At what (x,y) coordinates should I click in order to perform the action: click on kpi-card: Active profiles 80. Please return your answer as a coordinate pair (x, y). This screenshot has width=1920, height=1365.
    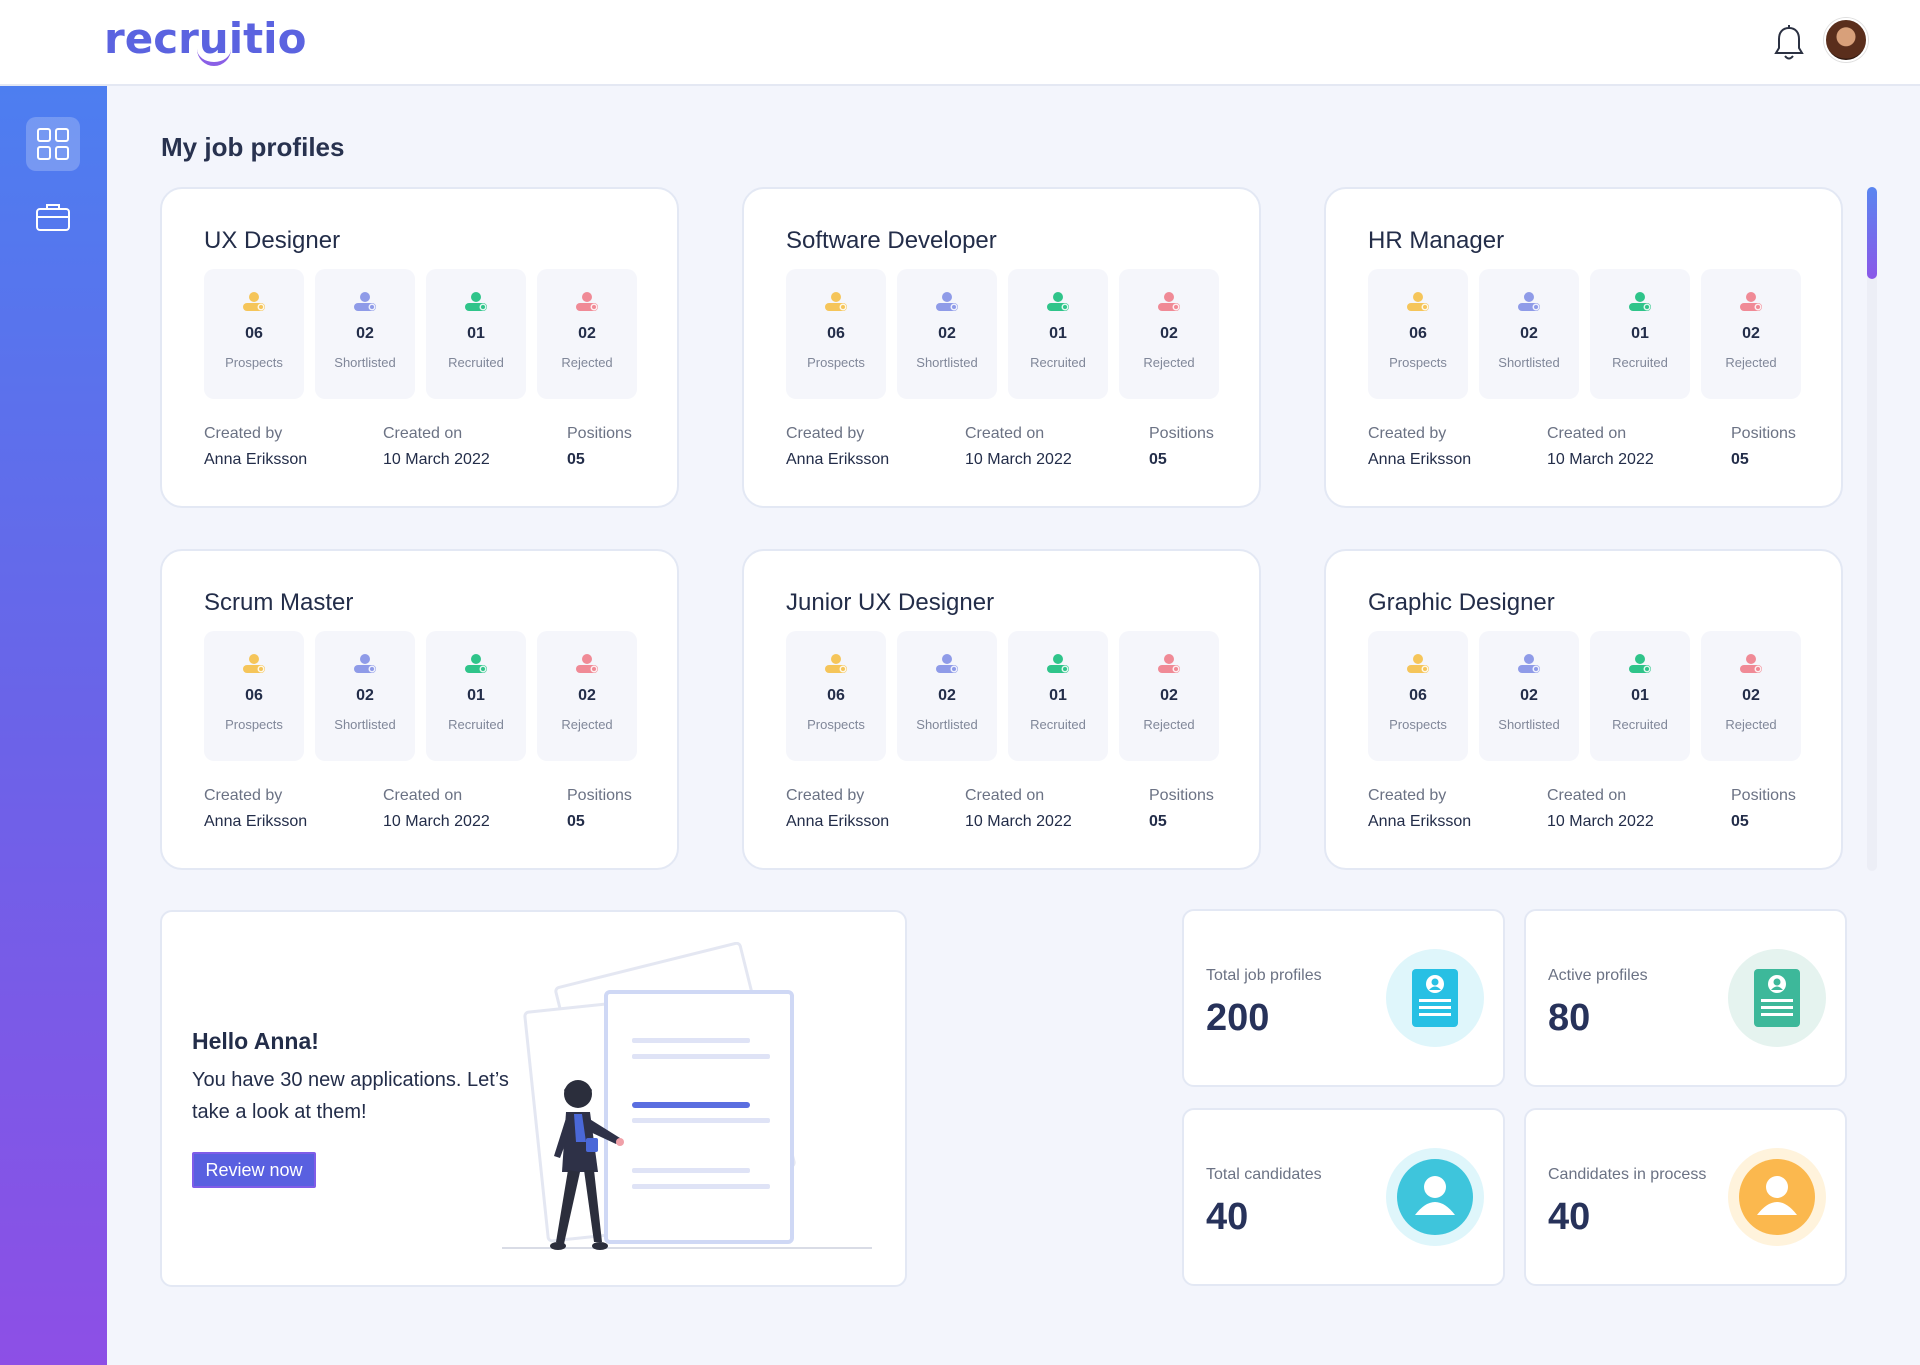
    Looking at the image, I should click on (1685, 998).